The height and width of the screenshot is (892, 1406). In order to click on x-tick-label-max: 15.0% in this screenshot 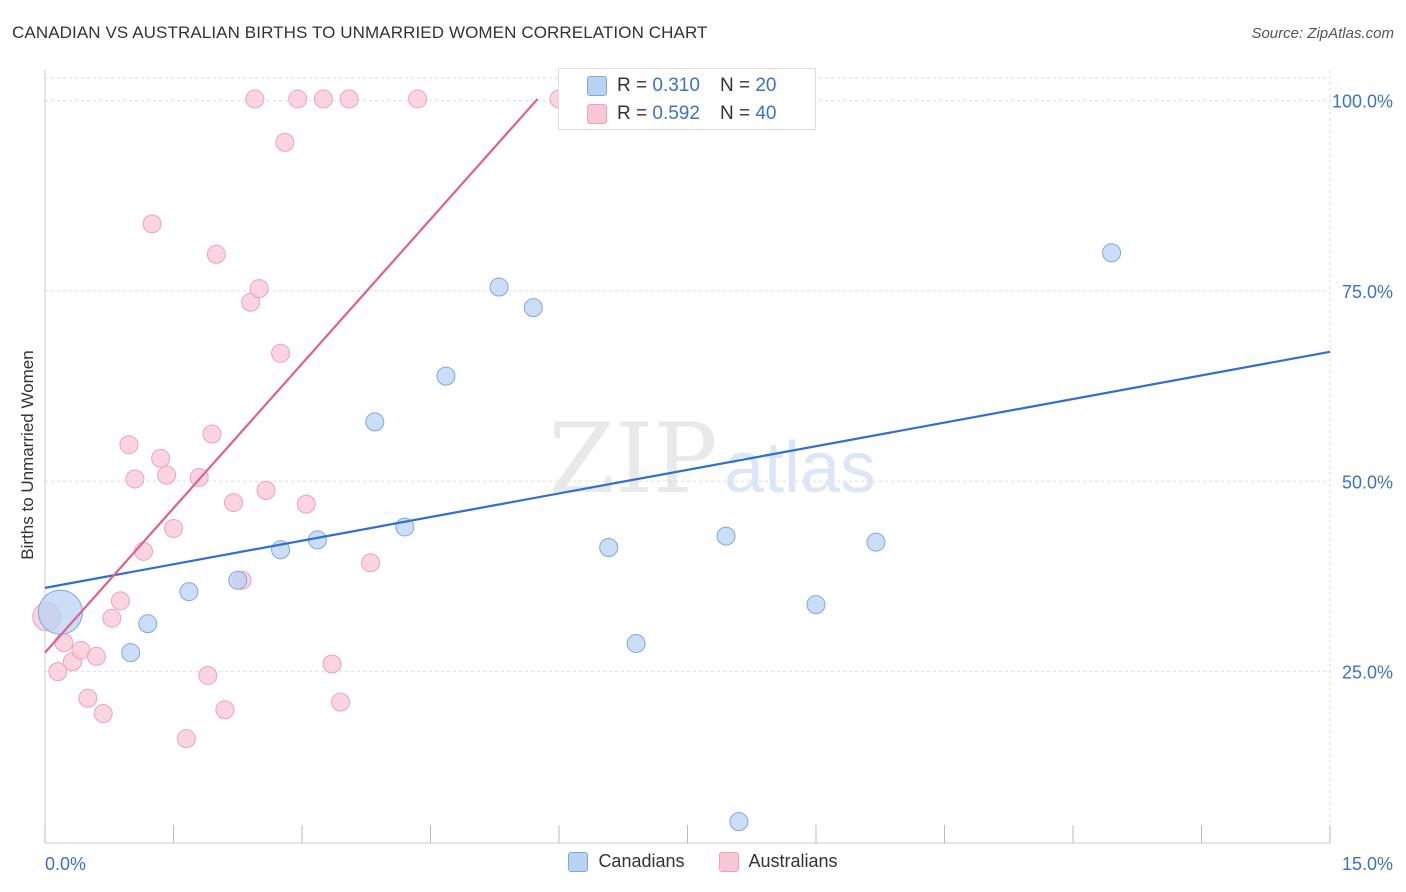, I will do `click(1367, 864)`.